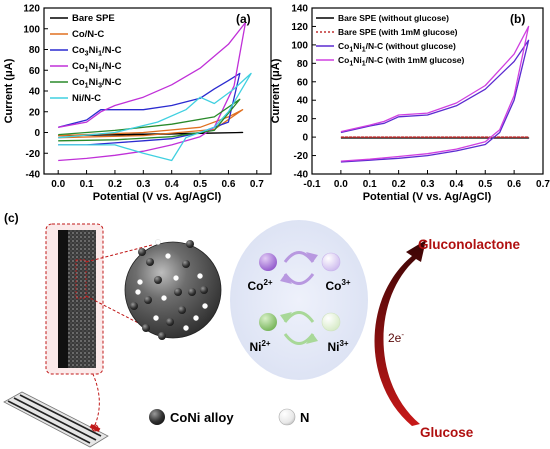 The height and width of the screenshot is (449, 550). I want to click on conic-alloy-legend-swatch, so click(157, 417).